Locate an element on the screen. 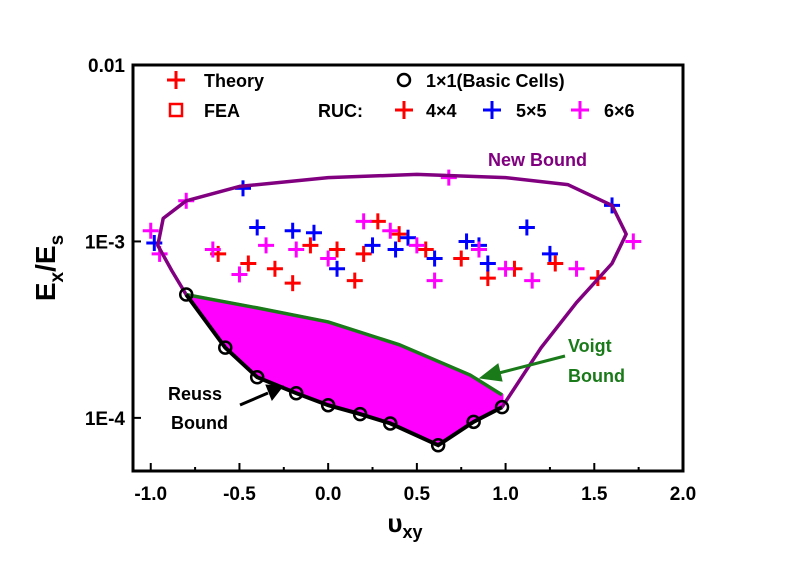 Image resolution: width=800 pixels, height=566 pixels. legend-fea-marker is located at coordinates (176, 110).